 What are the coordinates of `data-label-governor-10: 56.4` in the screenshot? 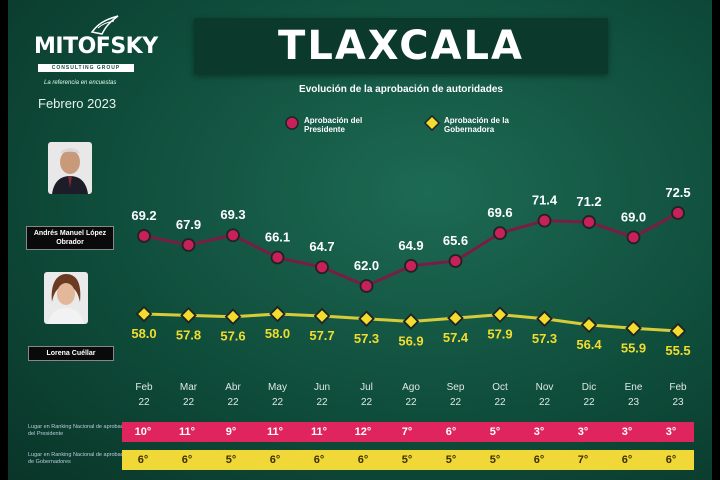 It's located at (589, 344).